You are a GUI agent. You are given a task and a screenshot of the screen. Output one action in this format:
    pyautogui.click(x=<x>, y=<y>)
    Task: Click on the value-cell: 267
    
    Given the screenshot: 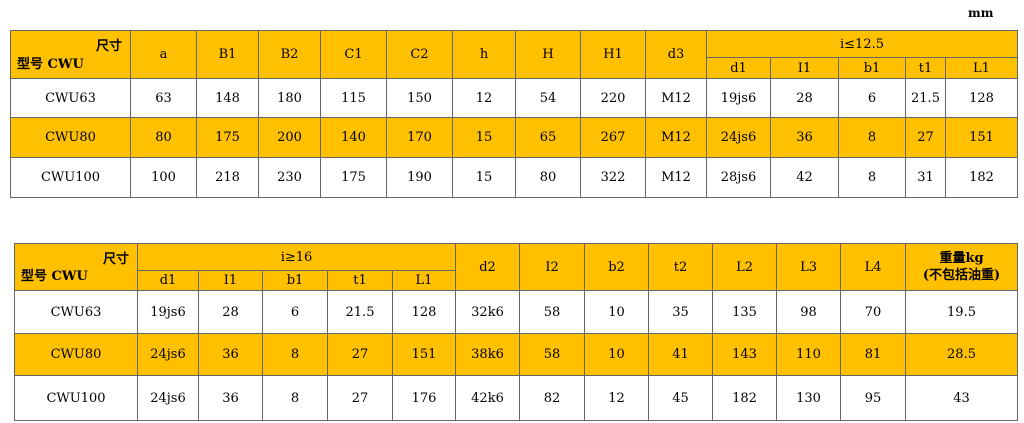 What is the action you would take?
    pyautogui.click(x=613, y=137)
    